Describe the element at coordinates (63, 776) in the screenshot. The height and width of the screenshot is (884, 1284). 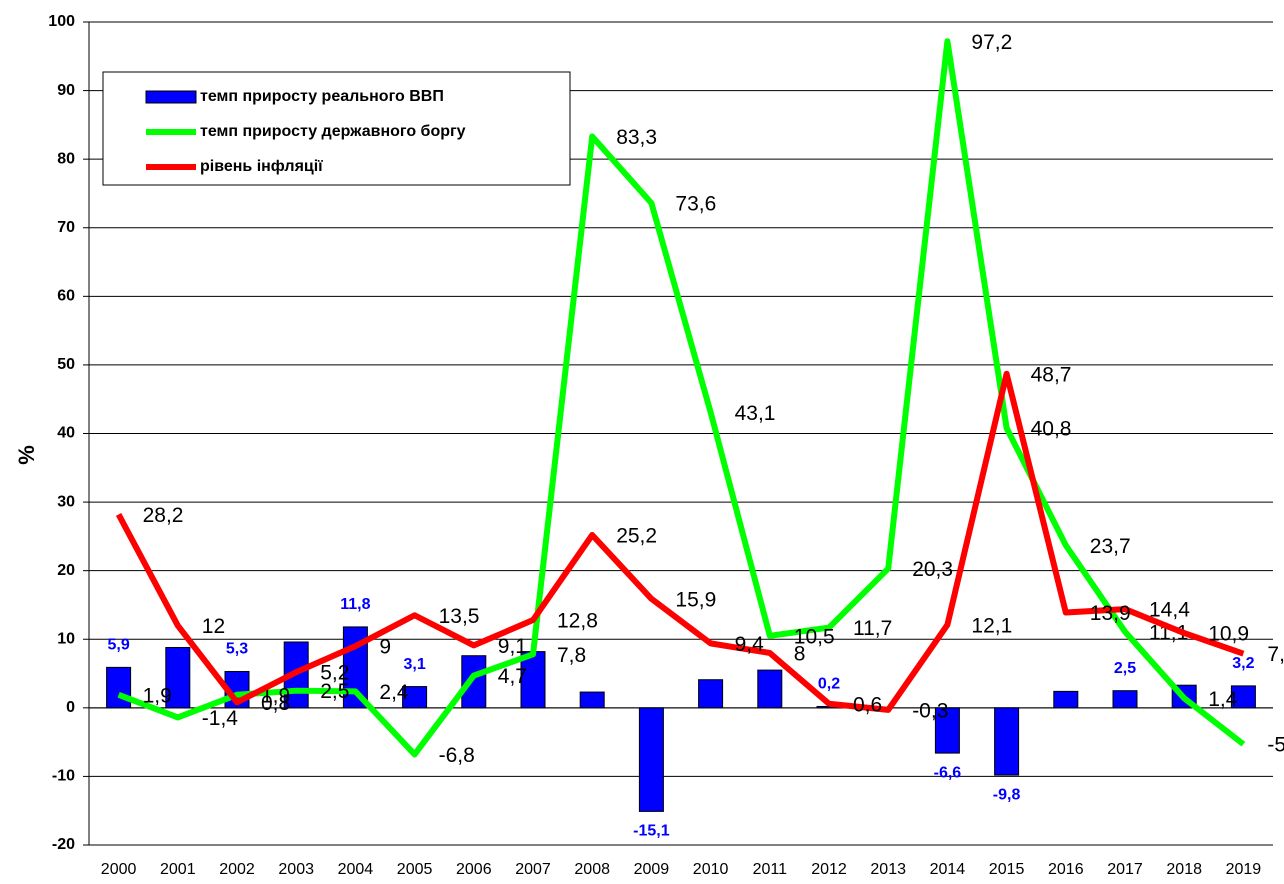
I see `y-tick-label: -10` at that location.